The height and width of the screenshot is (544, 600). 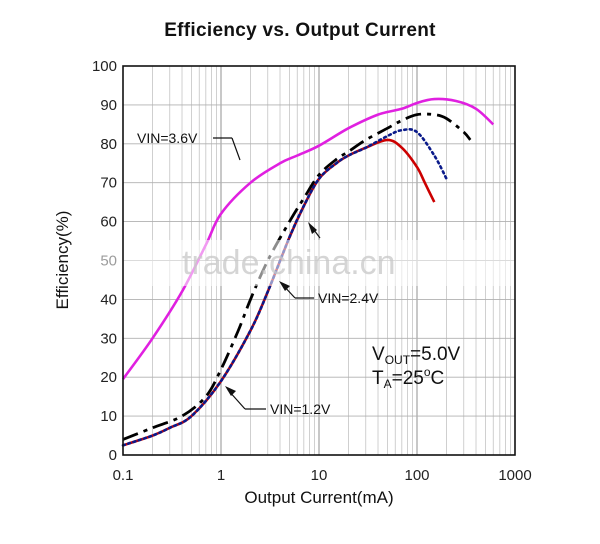 What do you see at coordinates (108, 338) in the screenshot?
I see `y-tick-label: 30` at bounding box center [108, 338].